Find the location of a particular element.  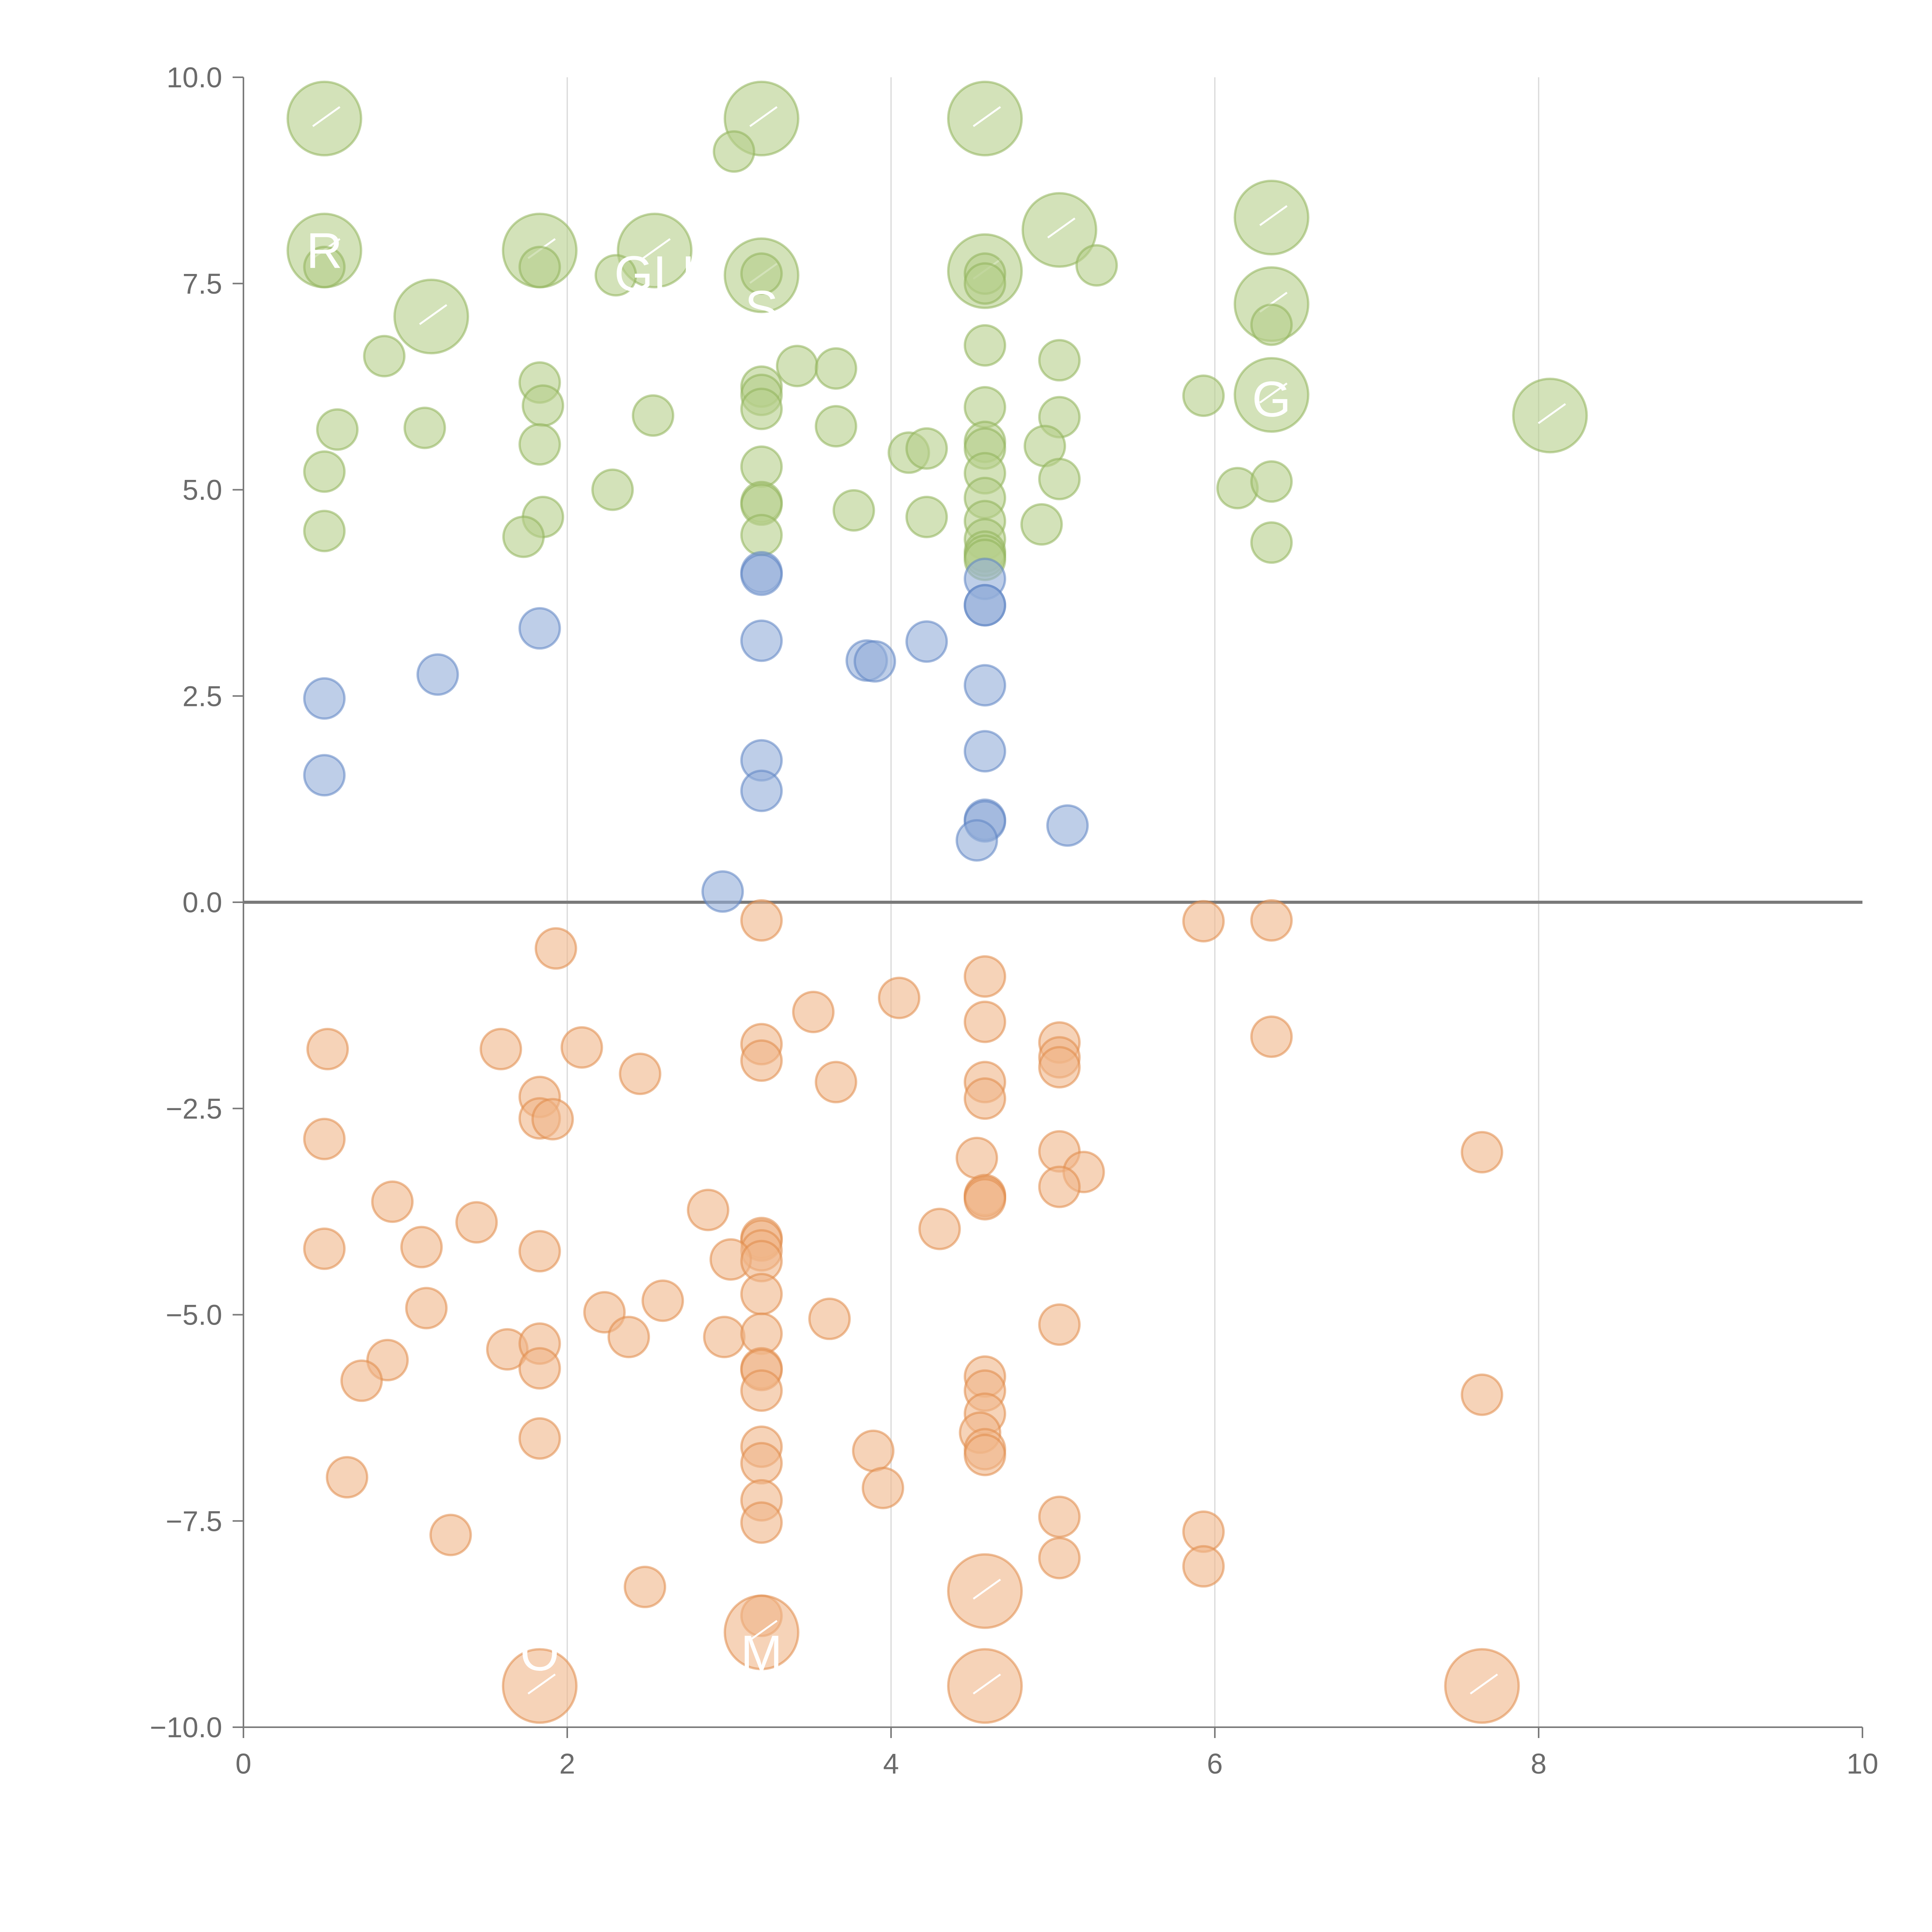

y-axis-ticks: −10.0 −7.5 −5.0 −2.5 0.0 2.5 5.0 7.5 10.0 is located at coordinates (197, 902).